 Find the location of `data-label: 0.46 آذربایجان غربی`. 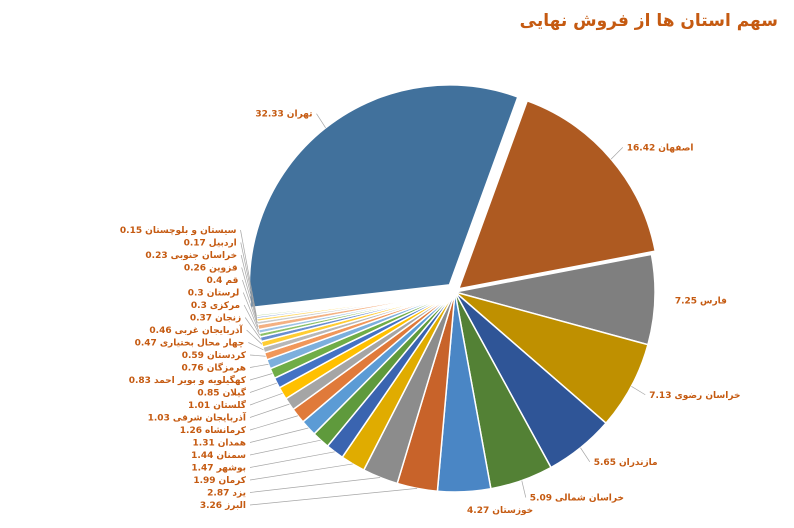

data-label: 0.46 آذربایجان غربی is located at coordinates (206, 334).